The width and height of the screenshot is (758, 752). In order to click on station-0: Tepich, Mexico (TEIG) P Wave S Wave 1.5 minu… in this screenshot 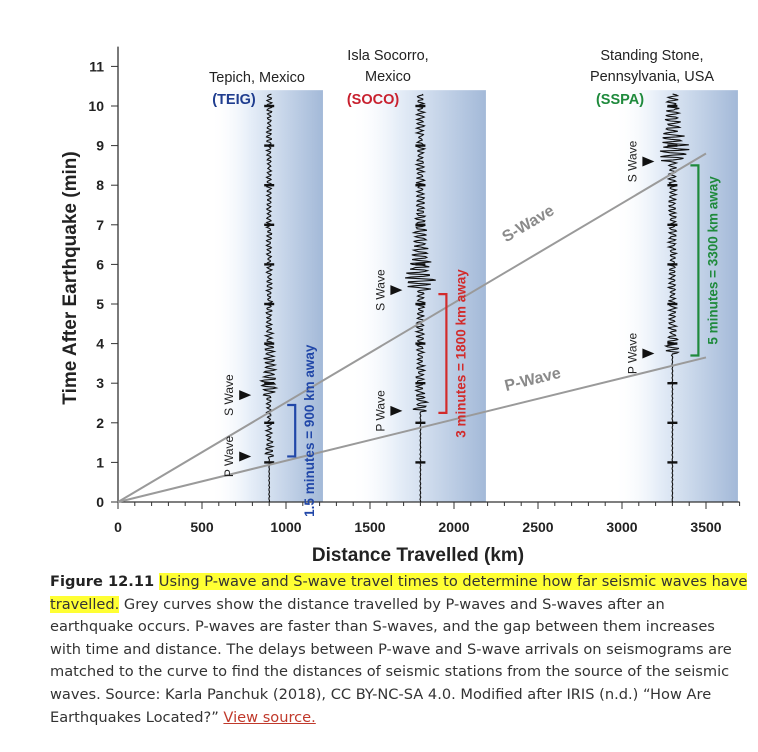, I will do `click(263, 293)`.